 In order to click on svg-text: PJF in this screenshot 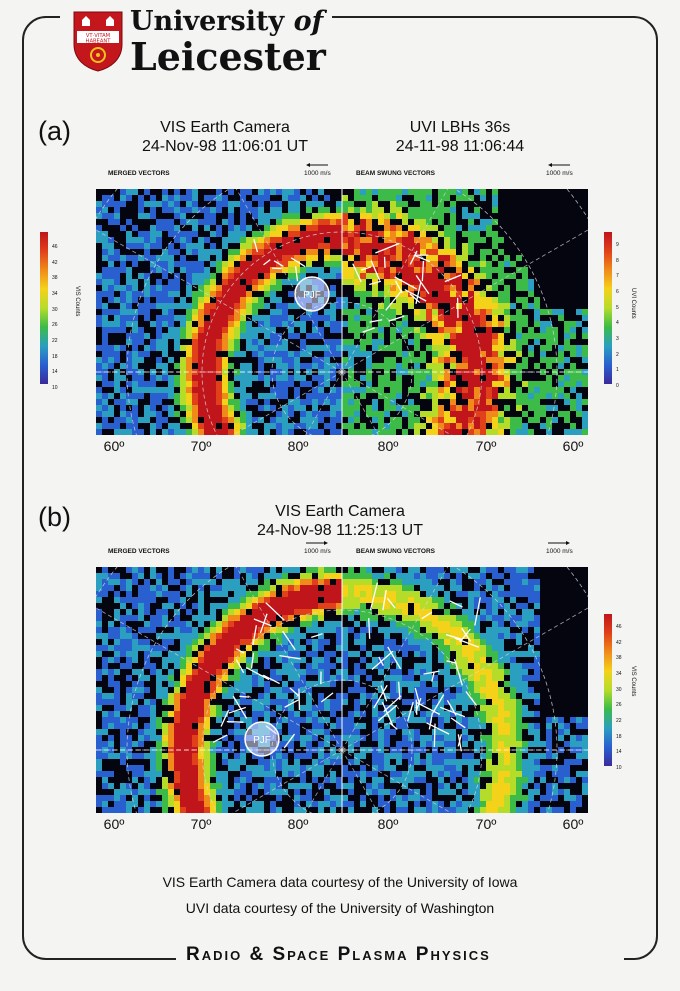, I will do `click(312, 295)`.